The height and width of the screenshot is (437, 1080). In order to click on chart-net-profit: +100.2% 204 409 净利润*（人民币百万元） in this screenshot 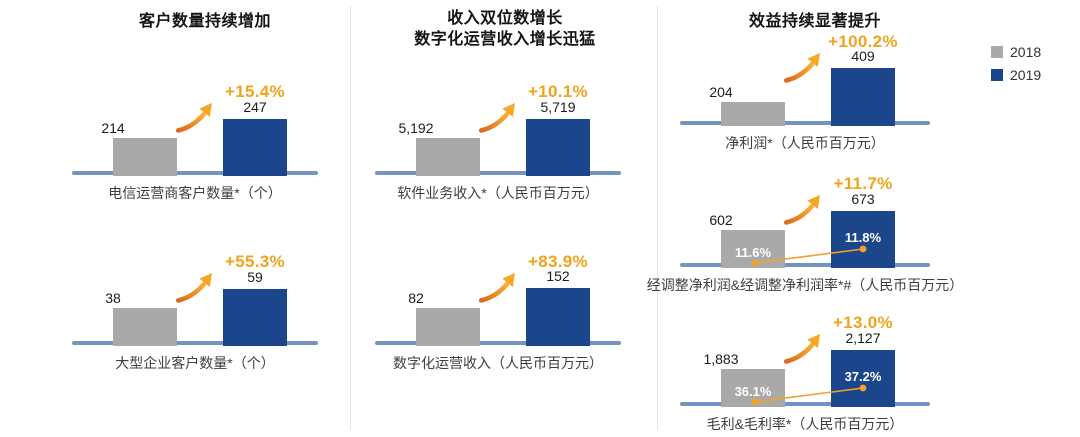, I will do `click(805, 91)`.